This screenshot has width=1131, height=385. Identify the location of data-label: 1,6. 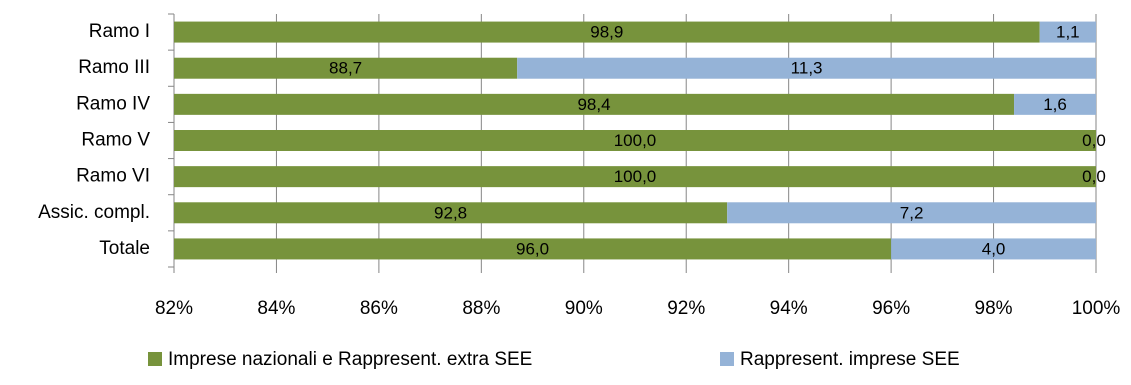
(1055, 104).